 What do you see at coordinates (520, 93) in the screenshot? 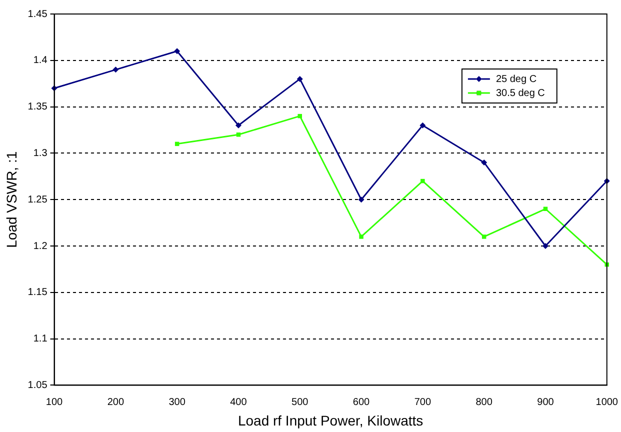
I see `legend-label: 30.5 deg C` at bounding box center [520, 93].